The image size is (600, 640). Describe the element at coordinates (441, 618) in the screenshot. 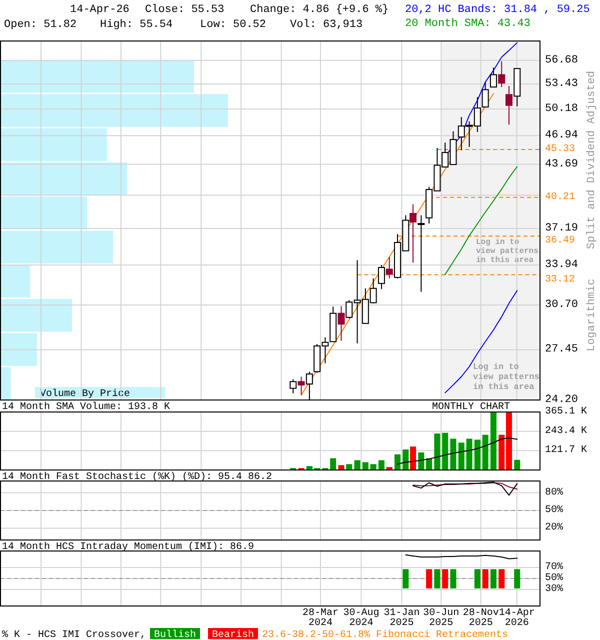

I see `x-tick-label: 30-Jun 2025` at that location.